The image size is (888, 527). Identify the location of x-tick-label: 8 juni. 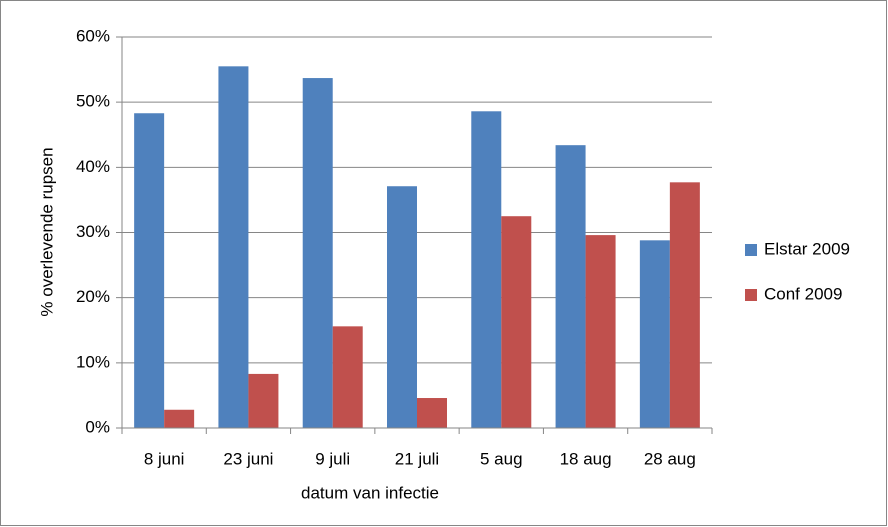
(164, 458).